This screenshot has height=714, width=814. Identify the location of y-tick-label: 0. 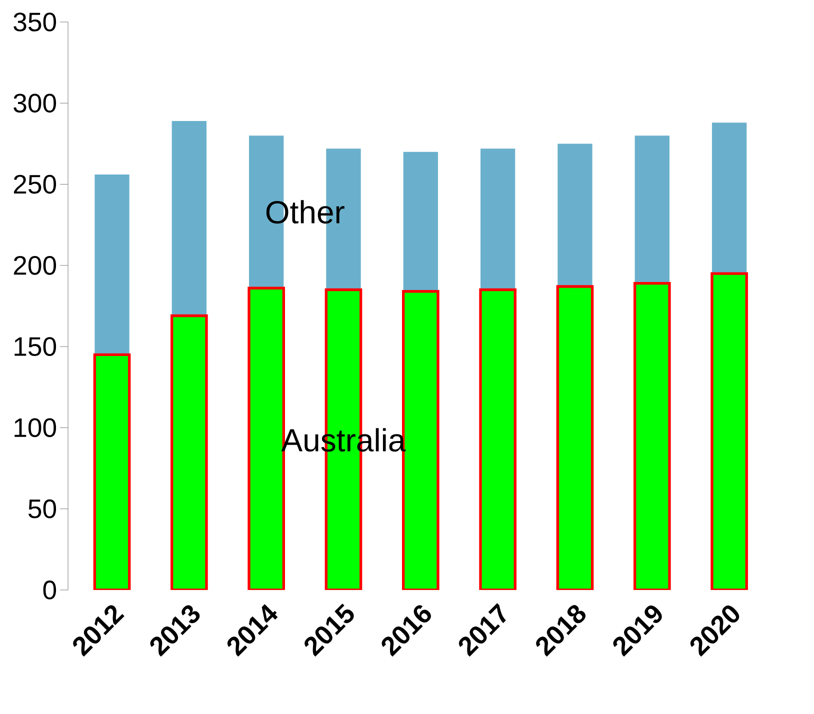
(49, 590).